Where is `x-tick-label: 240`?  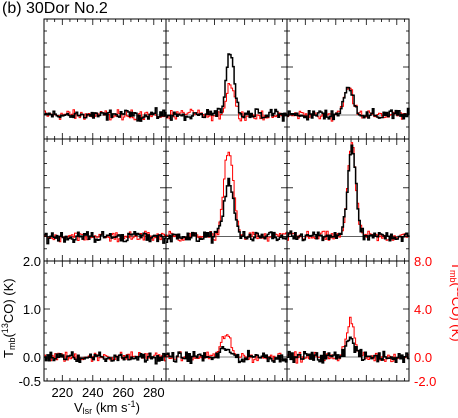 x-tick-label: 240 is located at coordinates (93, 392).